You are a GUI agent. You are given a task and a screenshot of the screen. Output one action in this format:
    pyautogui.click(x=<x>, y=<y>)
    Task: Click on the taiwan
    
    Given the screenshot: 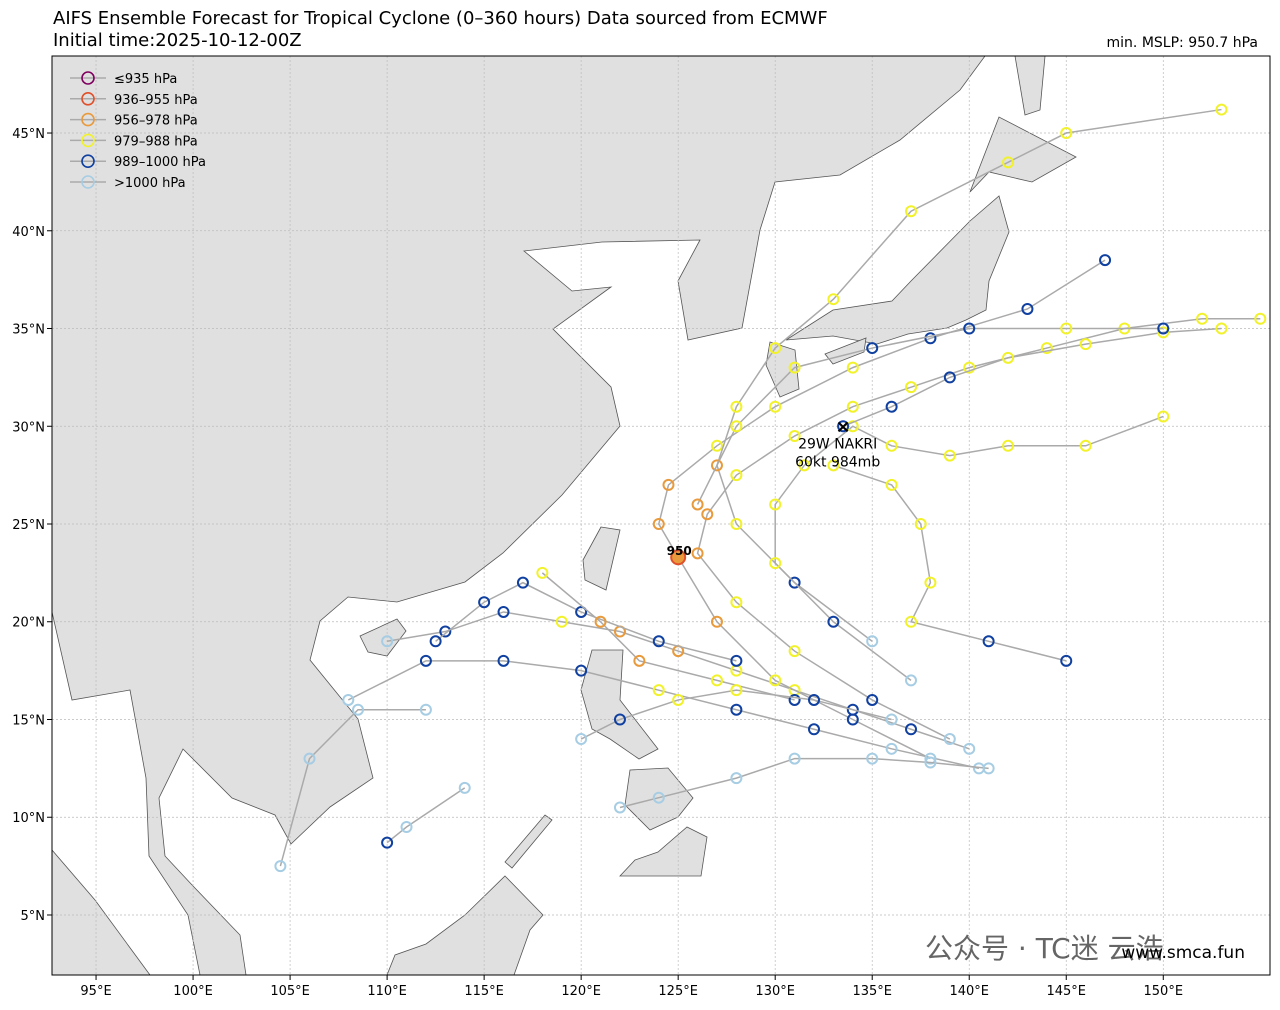 What is the action you would take?
    pyautogui.click(x=601, y=558)
    